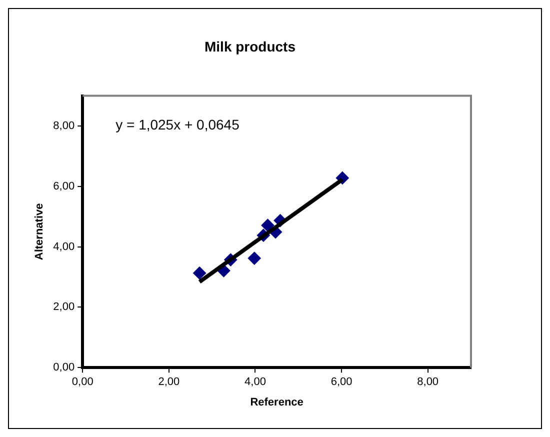 Image resolution: width=550 pixels, height=437 pixels. Describe the element at coordinates (277, 402) in the screenshot. I see `x-axis-title: Reference` at that location.